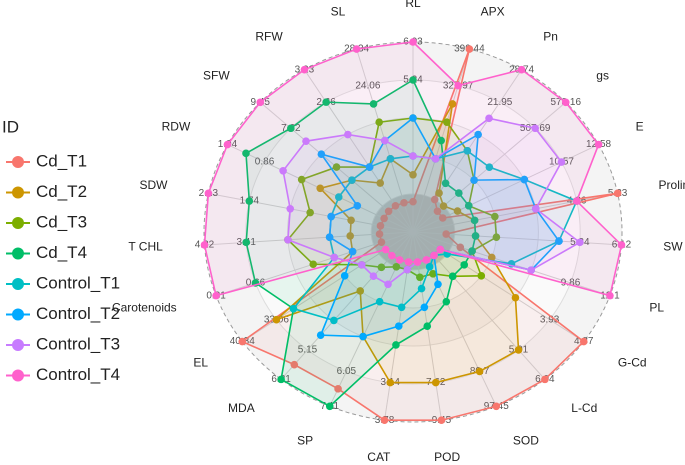 Image resolution: width=685 pixels, height=465 pixels. Describe the element at coordinates (347, 371) in the screenshot. I see `tick-label: 6.05` at that location.